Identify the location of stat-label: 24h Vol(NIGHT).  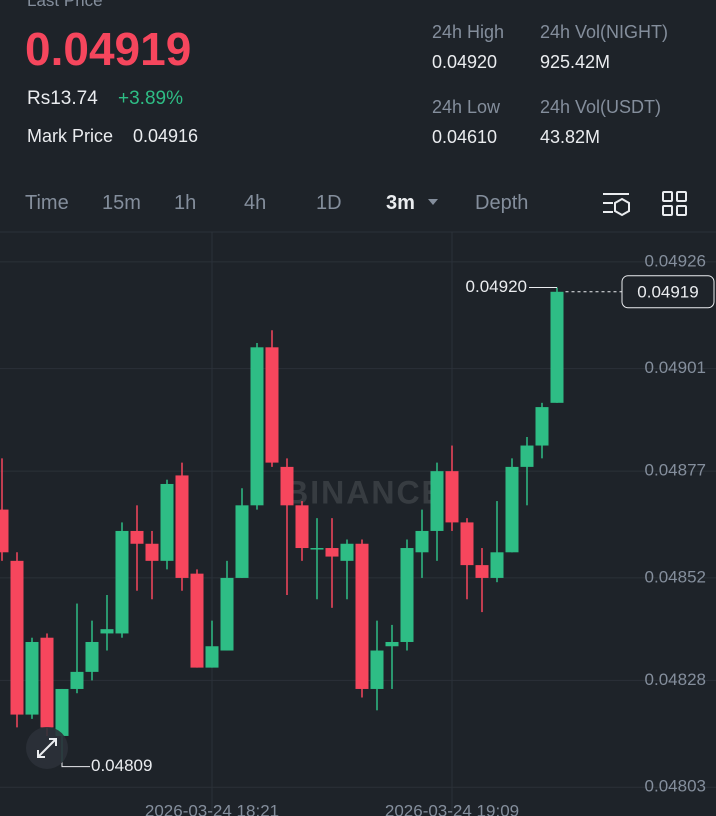
(604, 32).